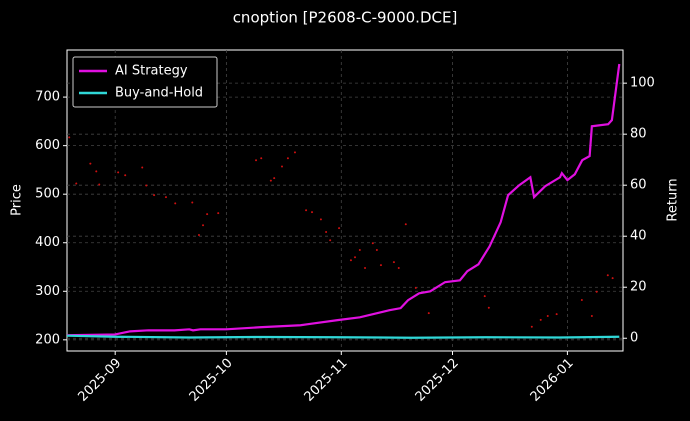 The width and height of the screenshot is (690, 421). I want to click on y-tick-label: 300, so click(47, 291).